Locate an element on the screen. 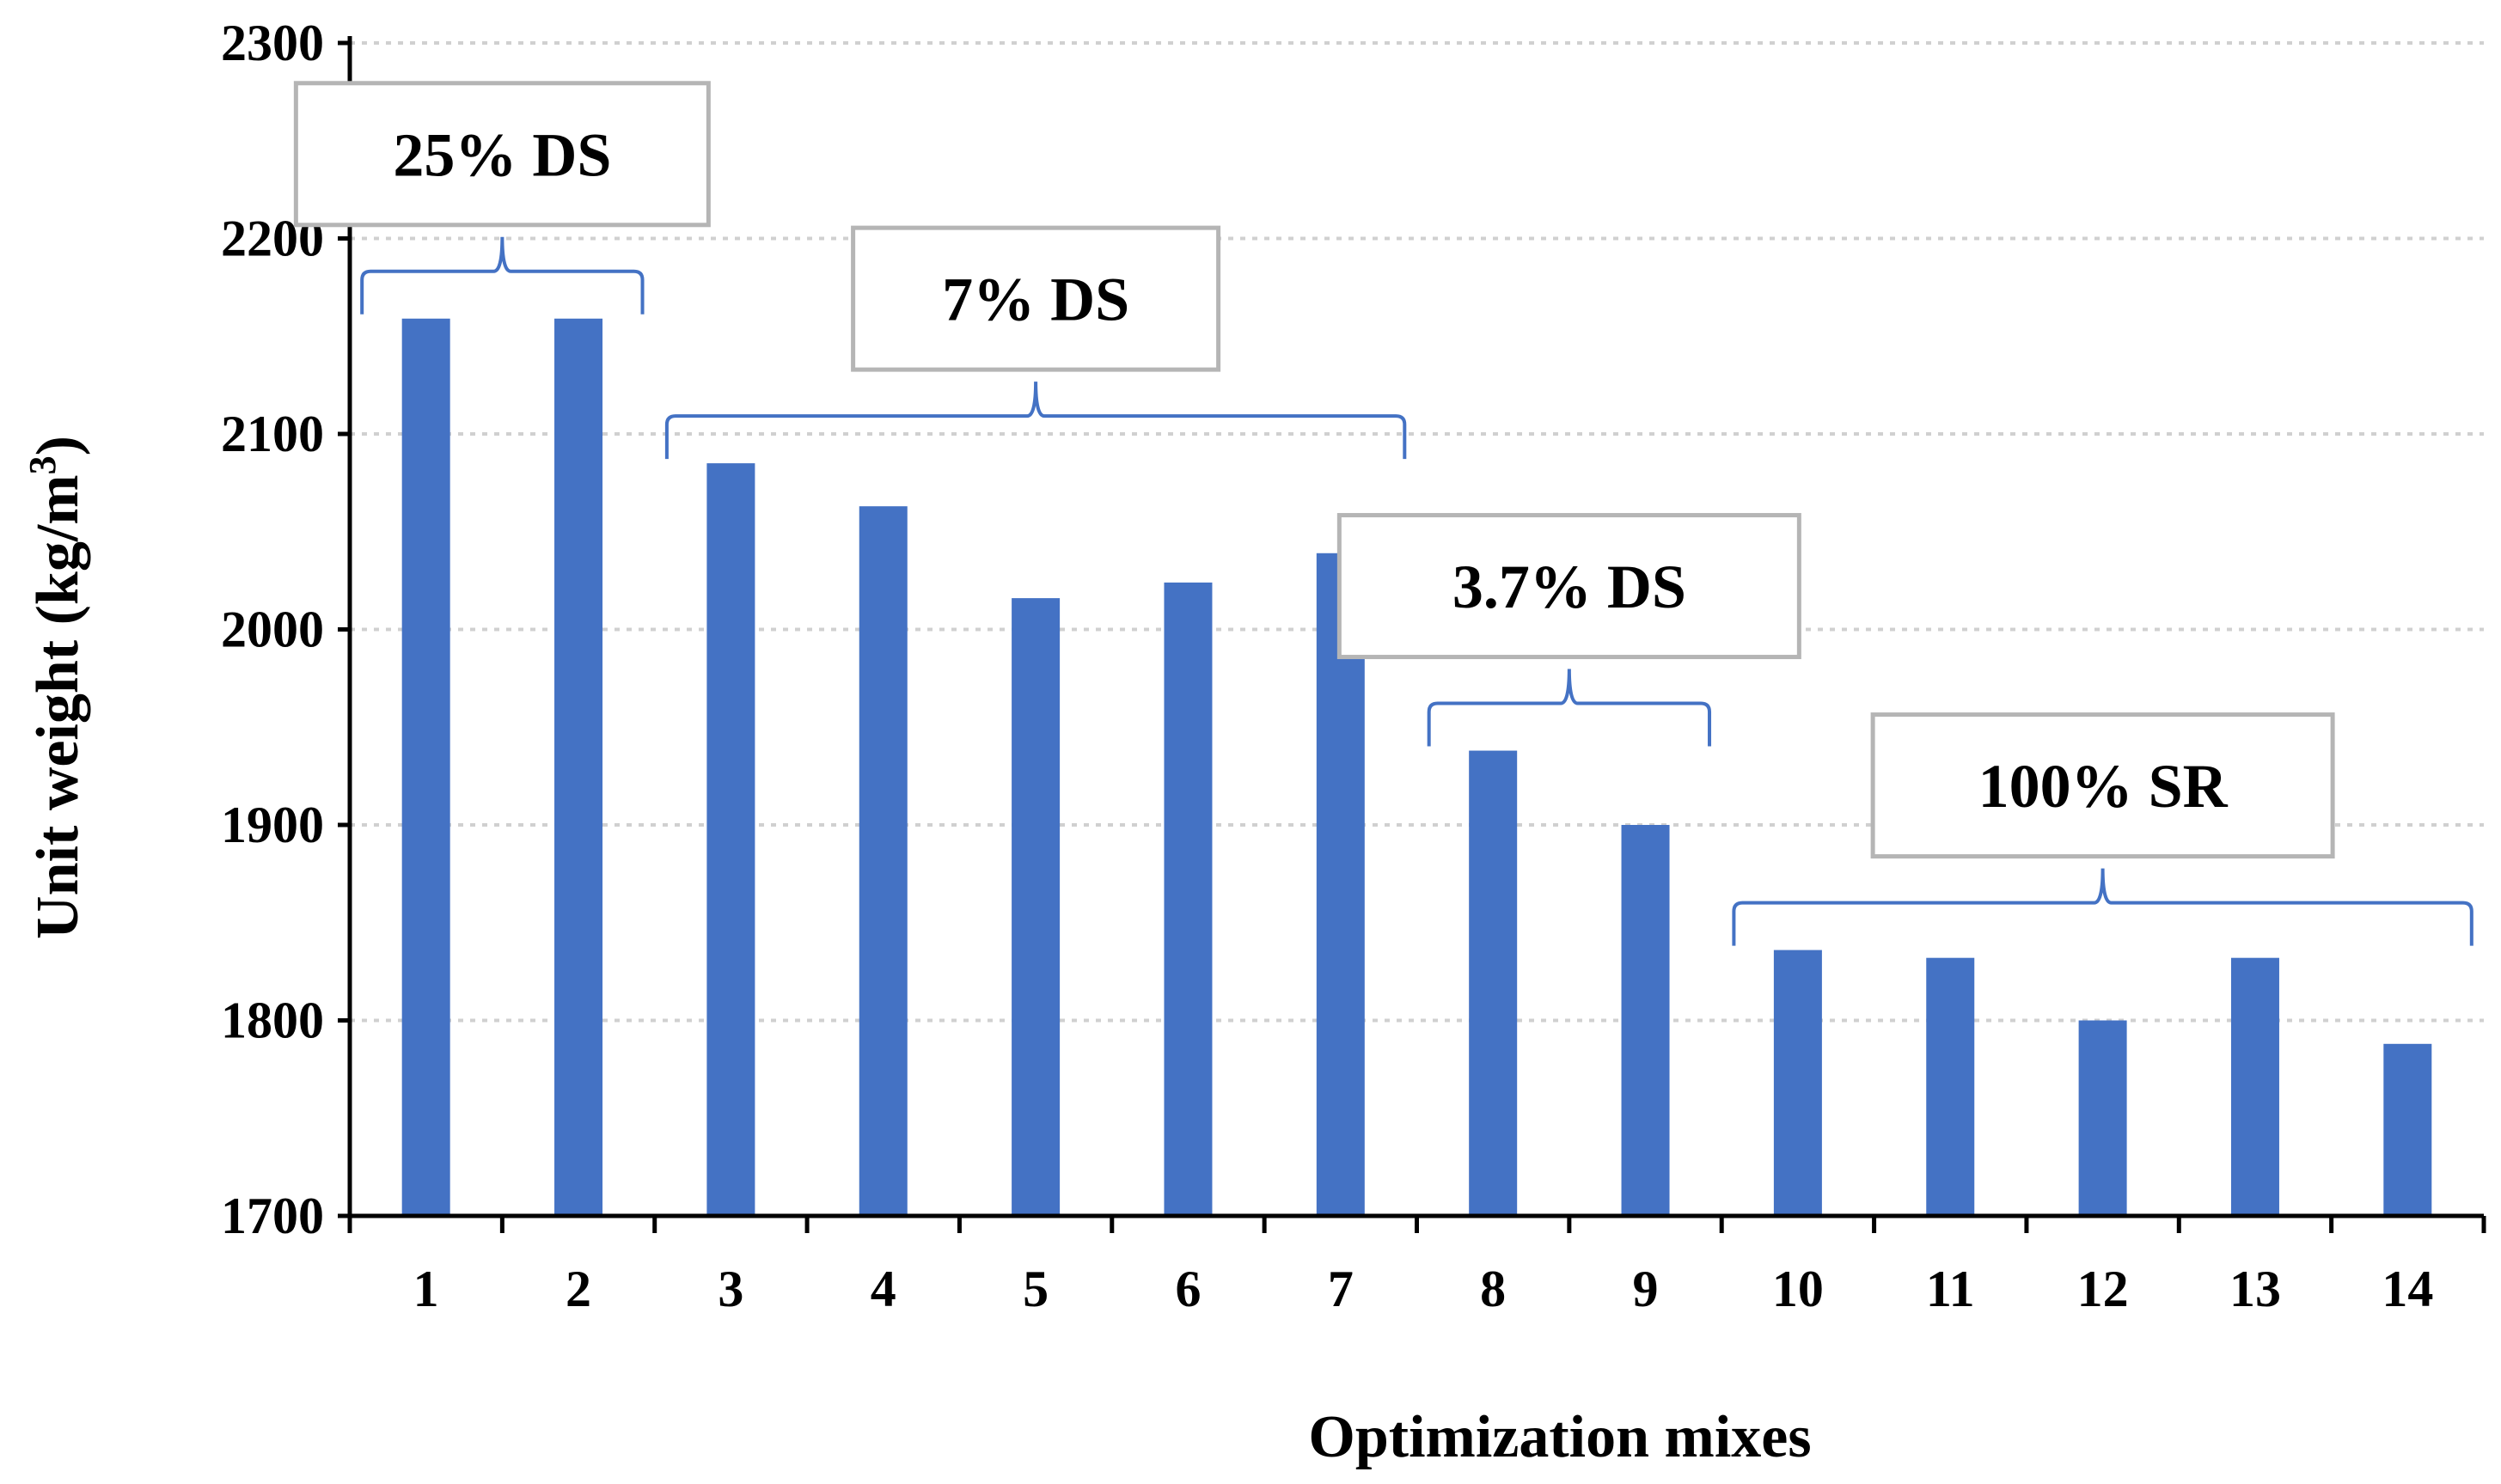  y-axis-label-main: Unit weight (kg/m is located at coordinates (58, 707).